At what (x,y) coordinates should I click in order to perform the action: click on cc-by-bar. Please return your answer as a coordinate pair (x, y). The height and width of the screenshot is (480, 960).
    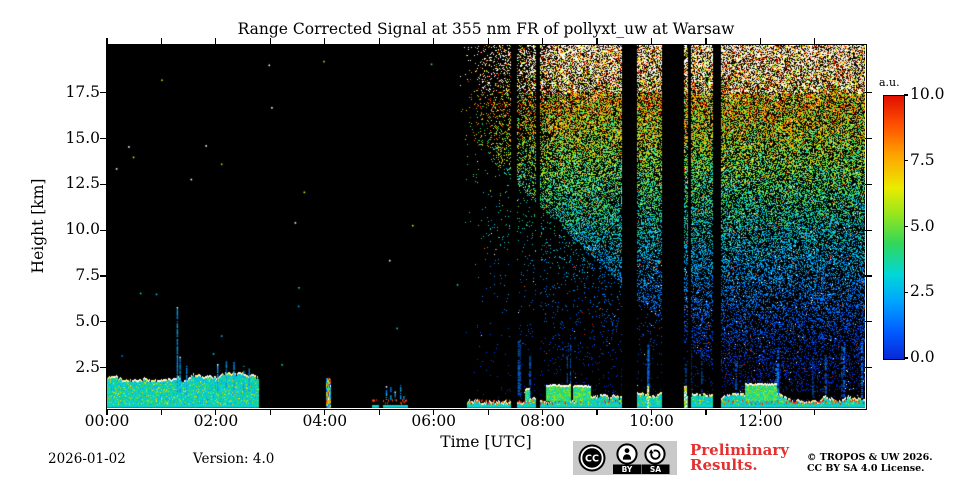
    Looking at the image, I should click on (627, 469).